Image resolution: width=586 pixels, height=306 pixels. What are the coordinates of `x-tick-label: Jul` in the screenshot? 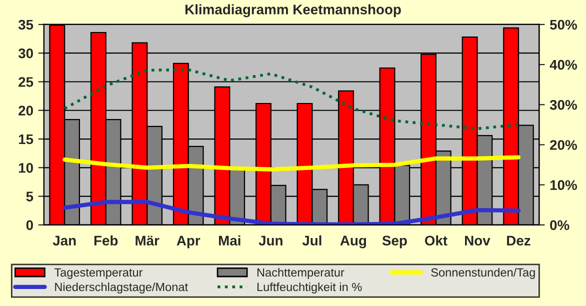 It's located at (312, 240).